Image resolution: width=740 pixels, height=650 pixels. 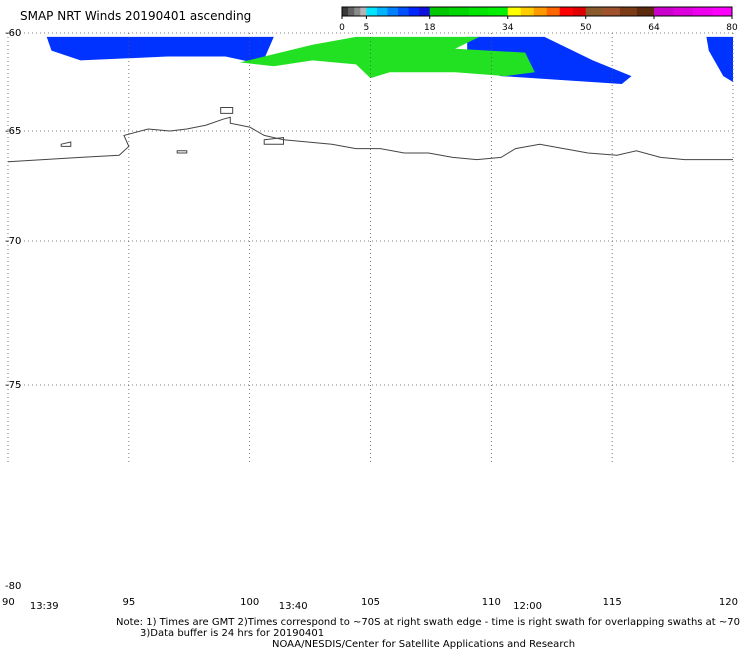 I want to click on colorbar-labels: 0 5 18 34 50 64 80, so click(x=538, y=24).